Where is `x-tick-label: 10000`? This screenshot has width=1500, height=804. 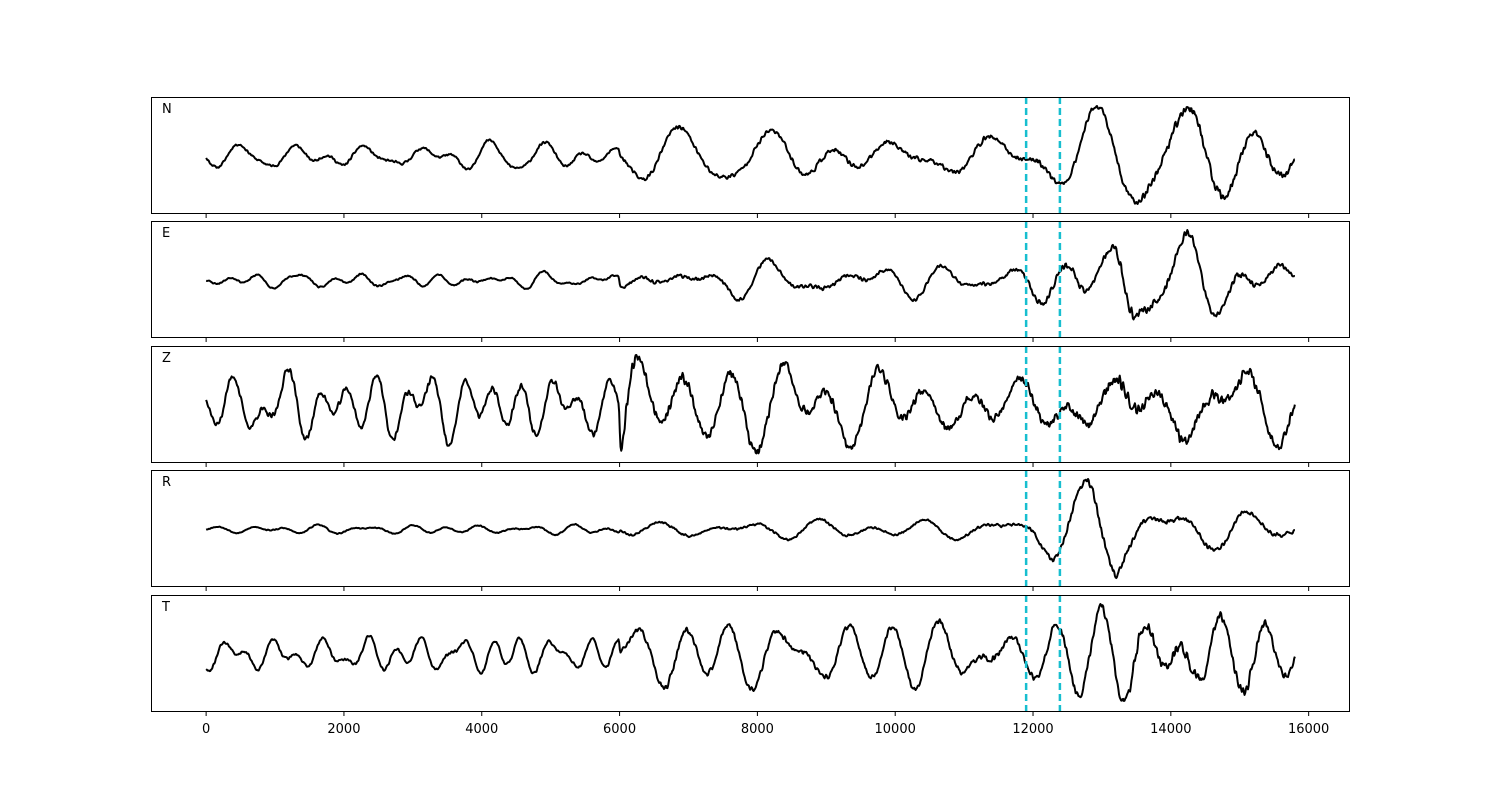 x-tick-label: 10000 is located at coordinates (895, 729).